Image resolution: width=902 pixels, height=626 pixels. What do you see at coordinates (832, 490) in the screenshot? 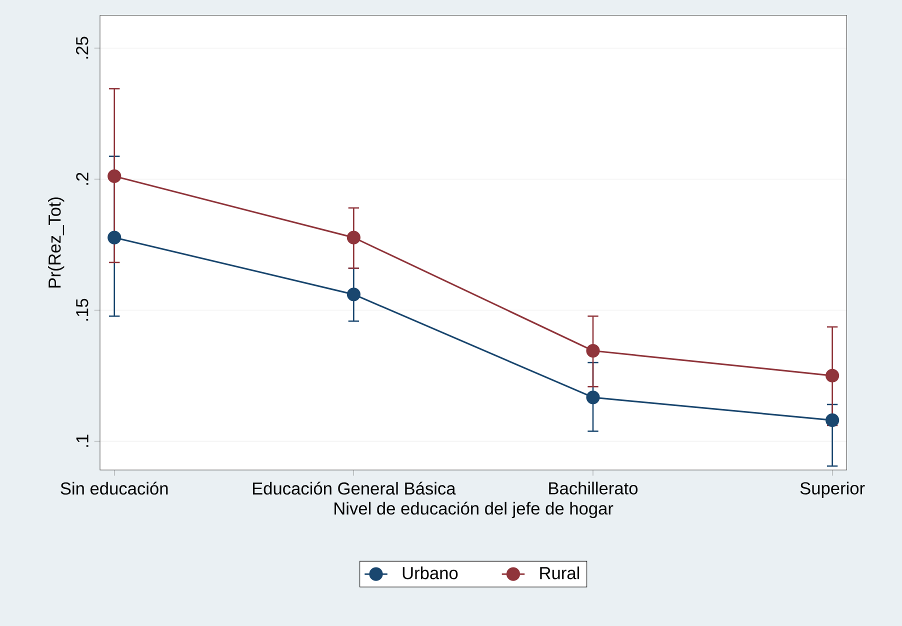
I see `x-tick-label: Superior` at bounding box center [832, 490].